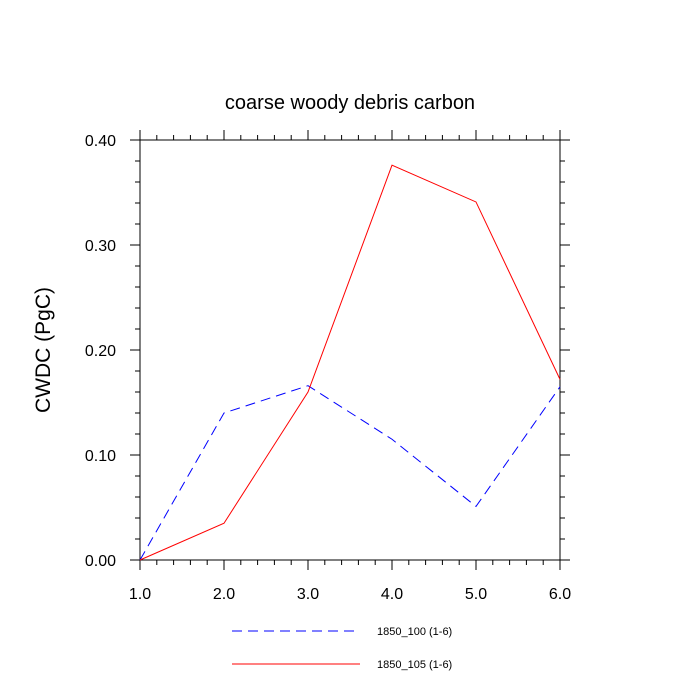 The width and height of the screenshot is (700, 700). What do you see at coordinates (224, 594) in the screenshot?
I see `x-tick-label: 2.0` at bounding box center [224, 594].